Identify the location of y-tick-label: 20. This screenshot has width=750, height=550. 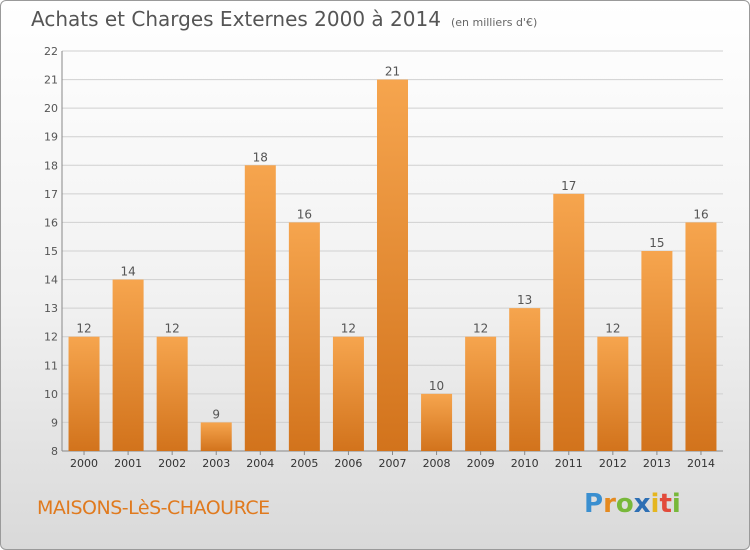
(51, 108).